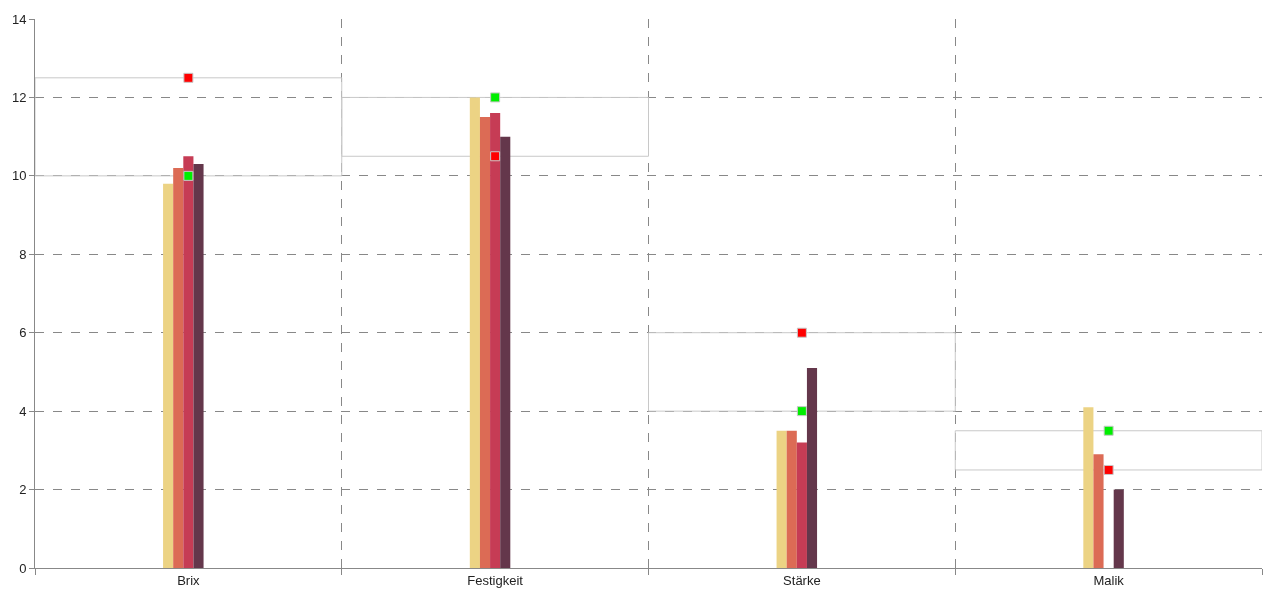 This screenshot has width=1280, height=600. What do you see at coordinates (23, 254) in the screenshot?
I see `y-tick-label: 8` at bounding box center [23, 254].